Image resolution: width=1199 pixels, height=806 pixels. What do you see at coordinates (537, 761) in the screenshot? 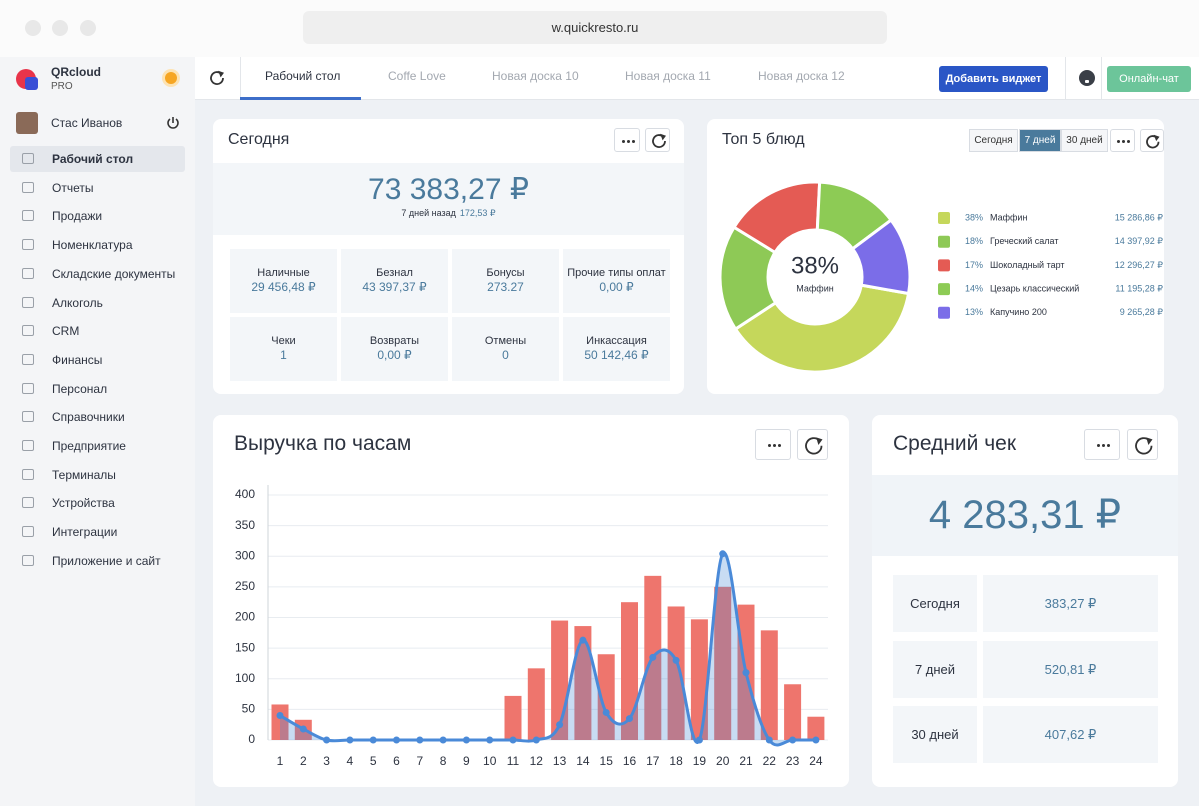
I see `x-tick-label: 12` at bounding box center [537, 761].